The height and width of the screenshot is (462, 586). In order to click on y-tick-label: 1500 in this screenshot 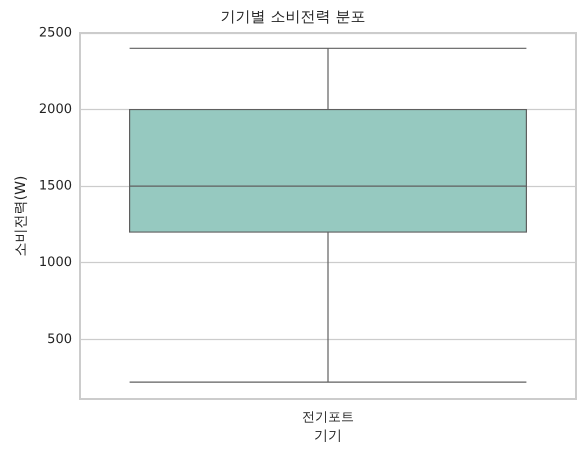, I will do `click(55, 186)`.